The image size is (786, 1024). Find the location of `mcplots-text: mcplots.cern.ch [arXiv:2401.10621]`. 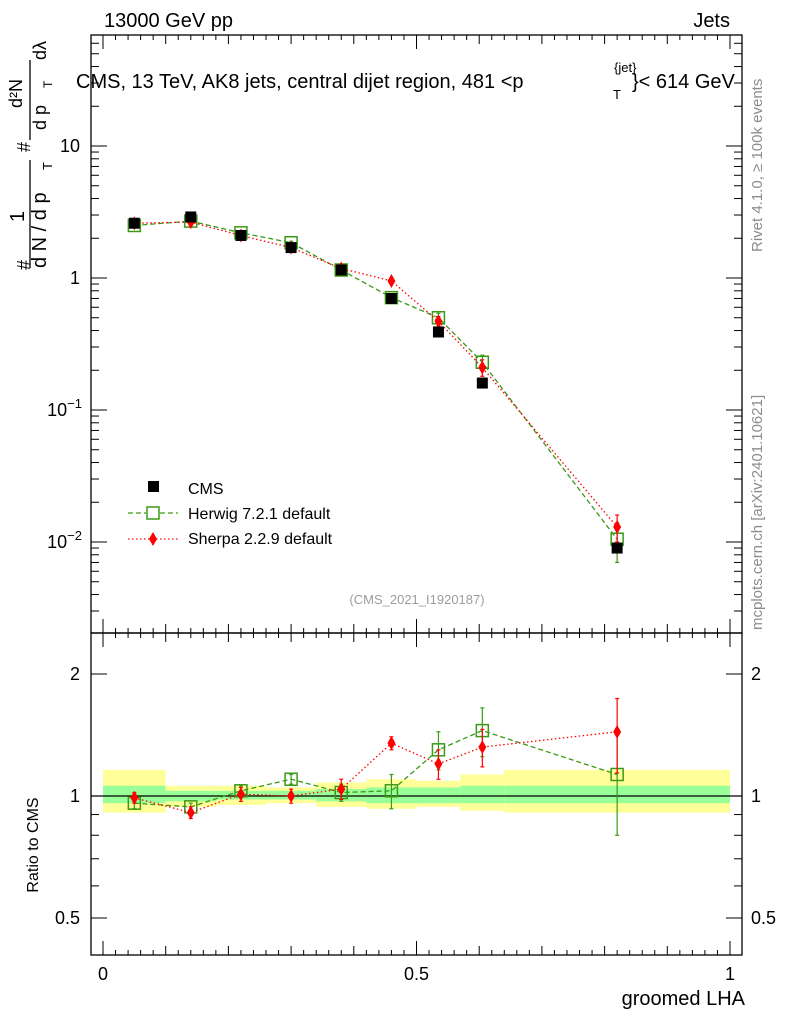

mcplots-text: mcplots.cern.ch [arXiv:2401.10621] is located at coordinates (757, 512).